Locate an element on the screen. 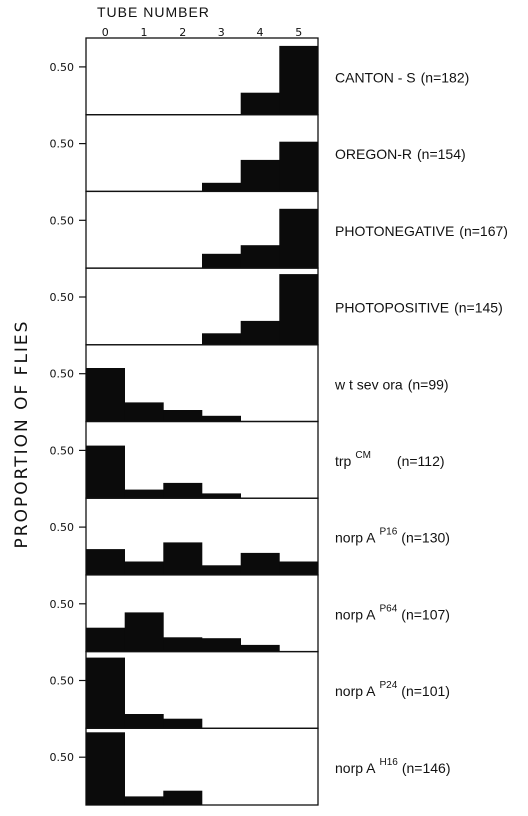  x-tick-label: 0 is located at coordinates (105, 32).